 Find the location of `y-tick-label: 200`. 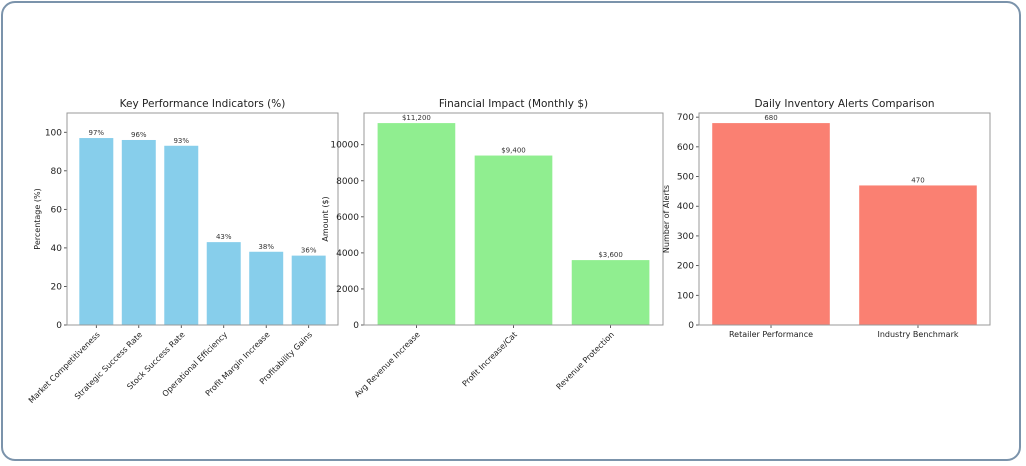

y-tick-label: 200 is located at coordinates (685, 267).